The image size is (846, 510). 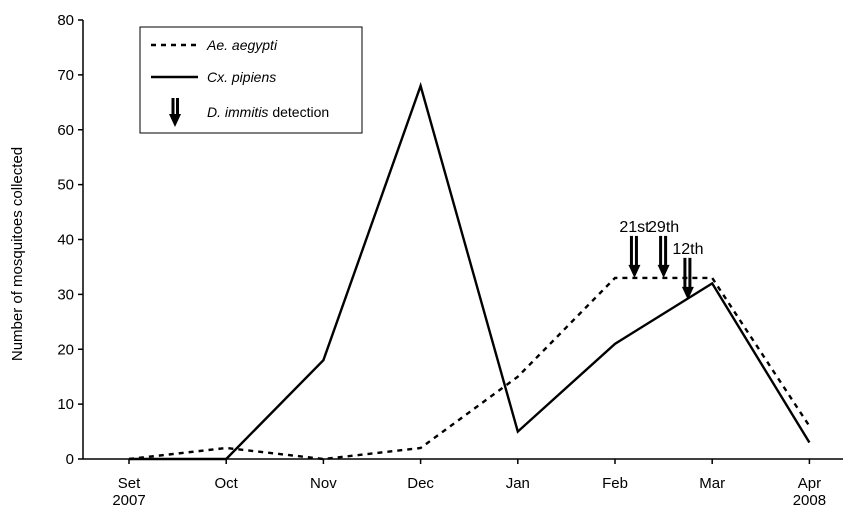 I want to click on y-tick-label-40: 40, so click(x=65, y=240).